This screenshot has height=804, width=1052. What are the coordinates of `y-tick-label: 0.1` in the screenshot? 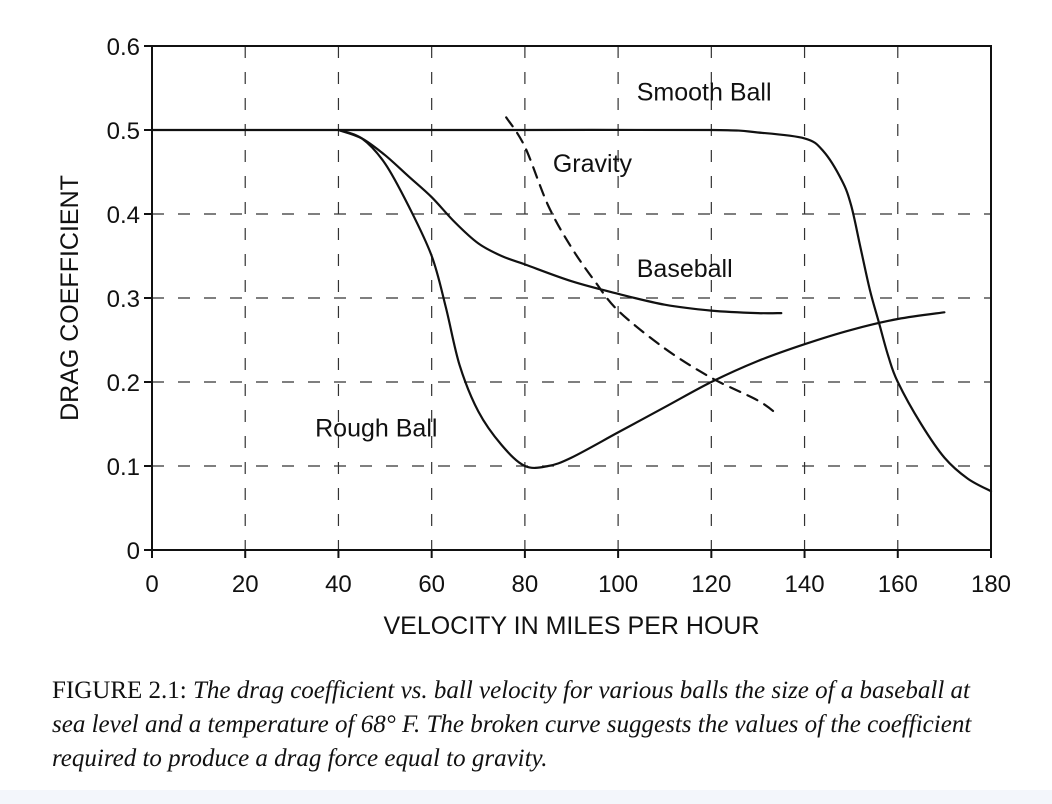 It's located at (123, 467).